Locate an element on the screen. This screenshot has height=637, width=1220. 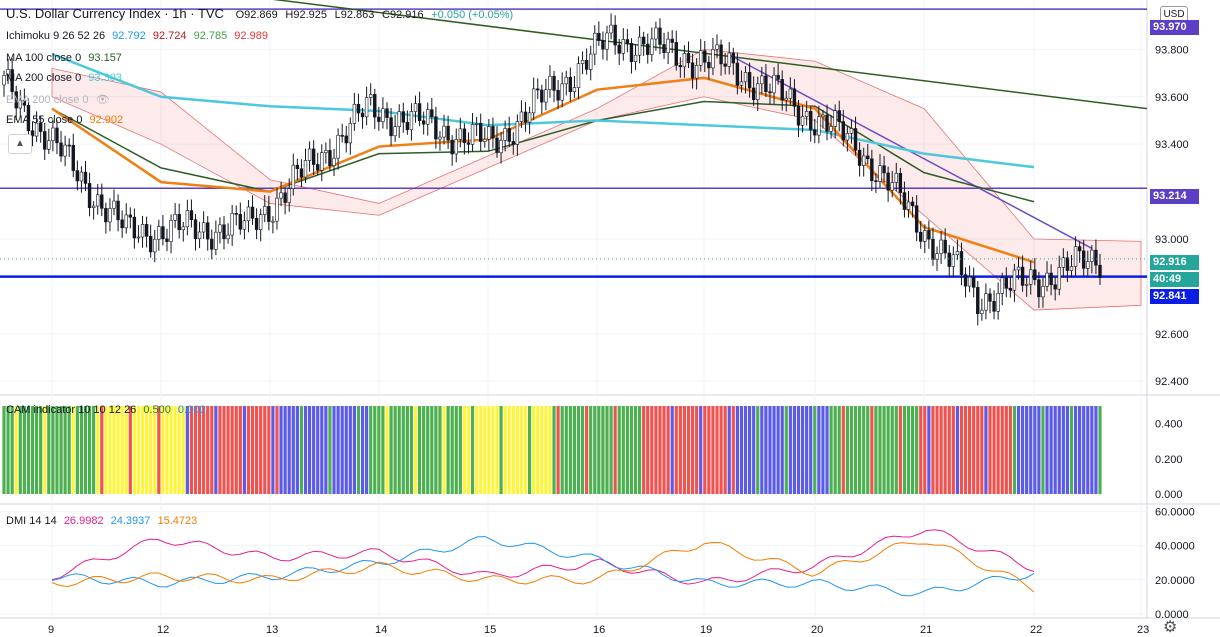
price-tick-label: 92.400 is located at coordinates (1172, 382).